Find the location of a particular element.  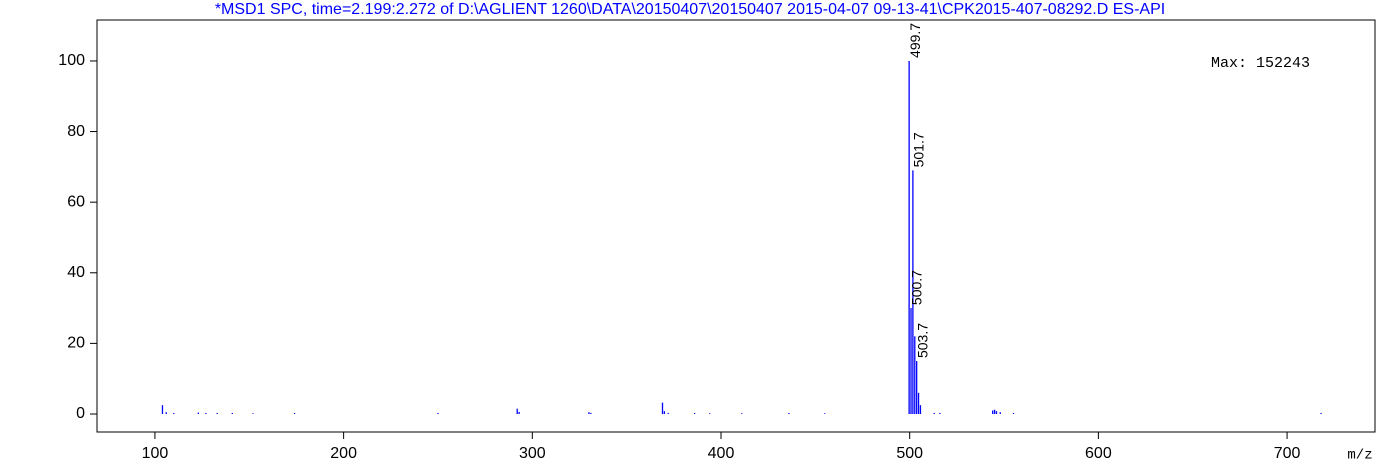

x-tick-label: 200 is located at coordinates (343, 453).